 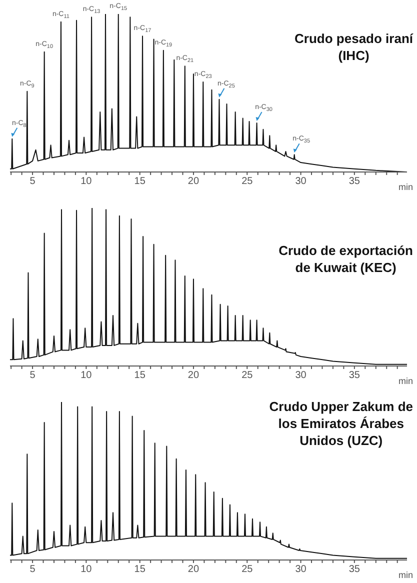 What do you see at coordinates (345, 259) in the screenshot?
I see `text: Crudo de exportación de Kuwait (KEC)` at bounding box center [345, 259].